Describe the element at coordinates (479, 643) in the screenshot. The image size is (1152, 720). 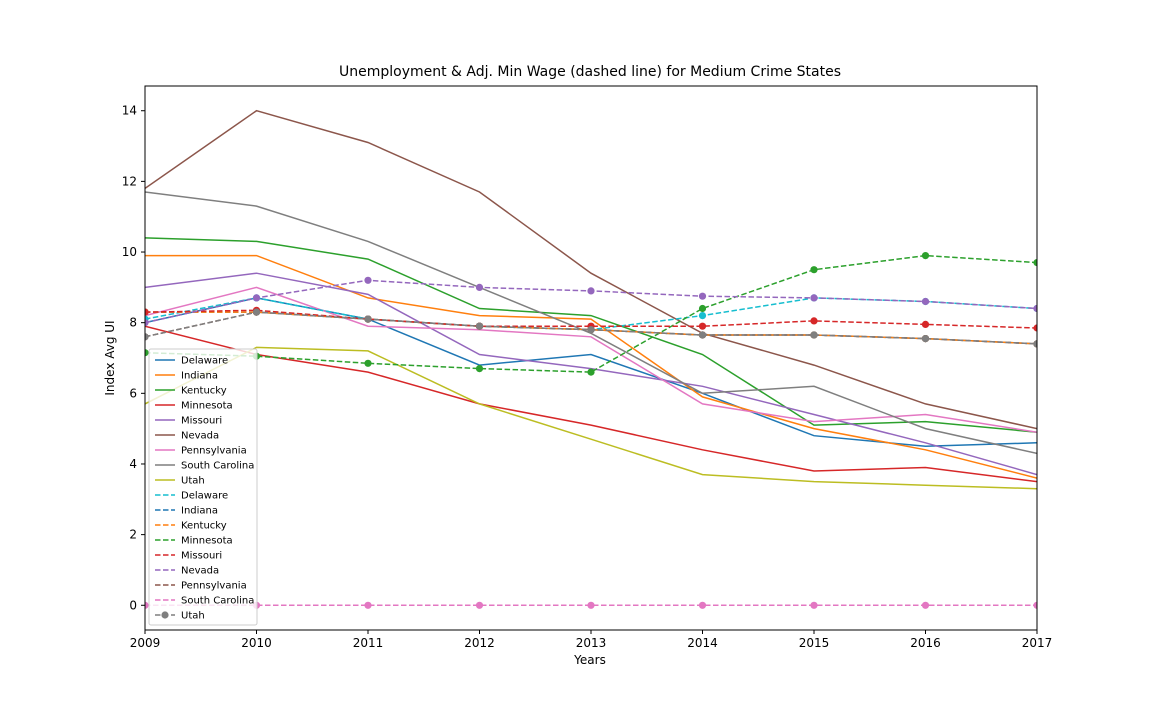
I see `x-tick-label: 2012` at that location.